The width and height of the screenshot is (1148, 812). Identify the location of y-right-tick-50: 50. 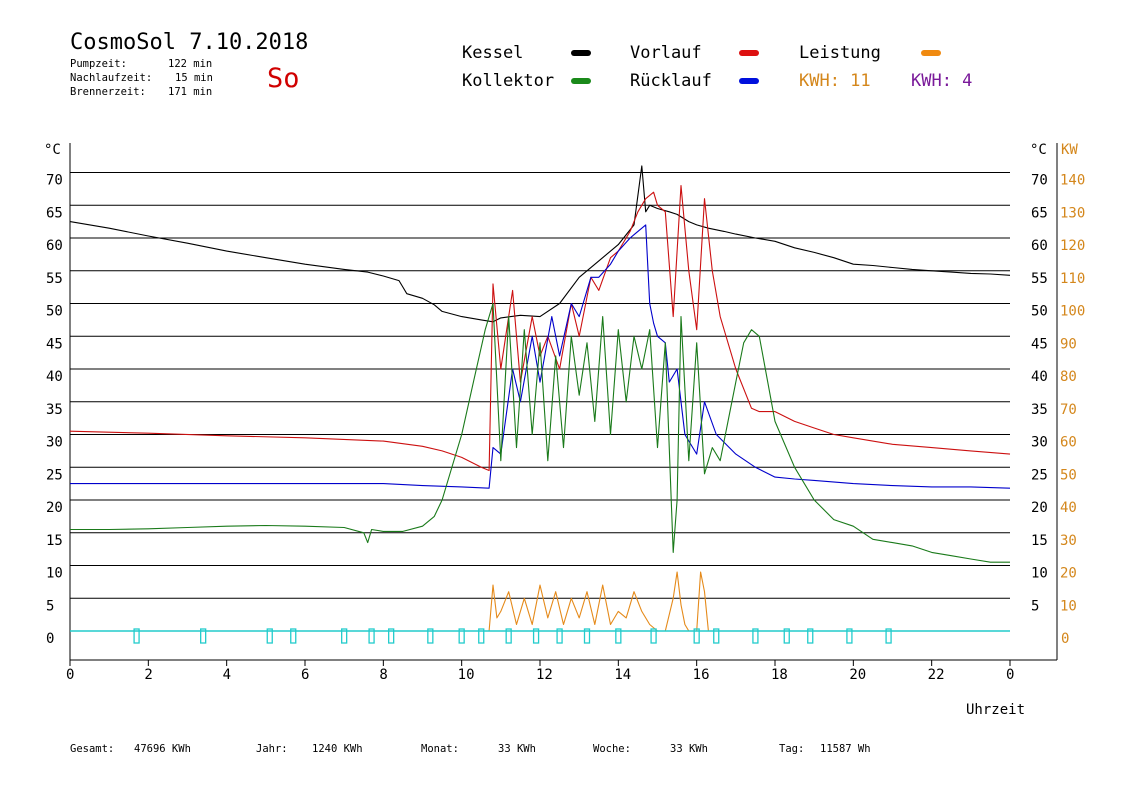
(1039, 312).